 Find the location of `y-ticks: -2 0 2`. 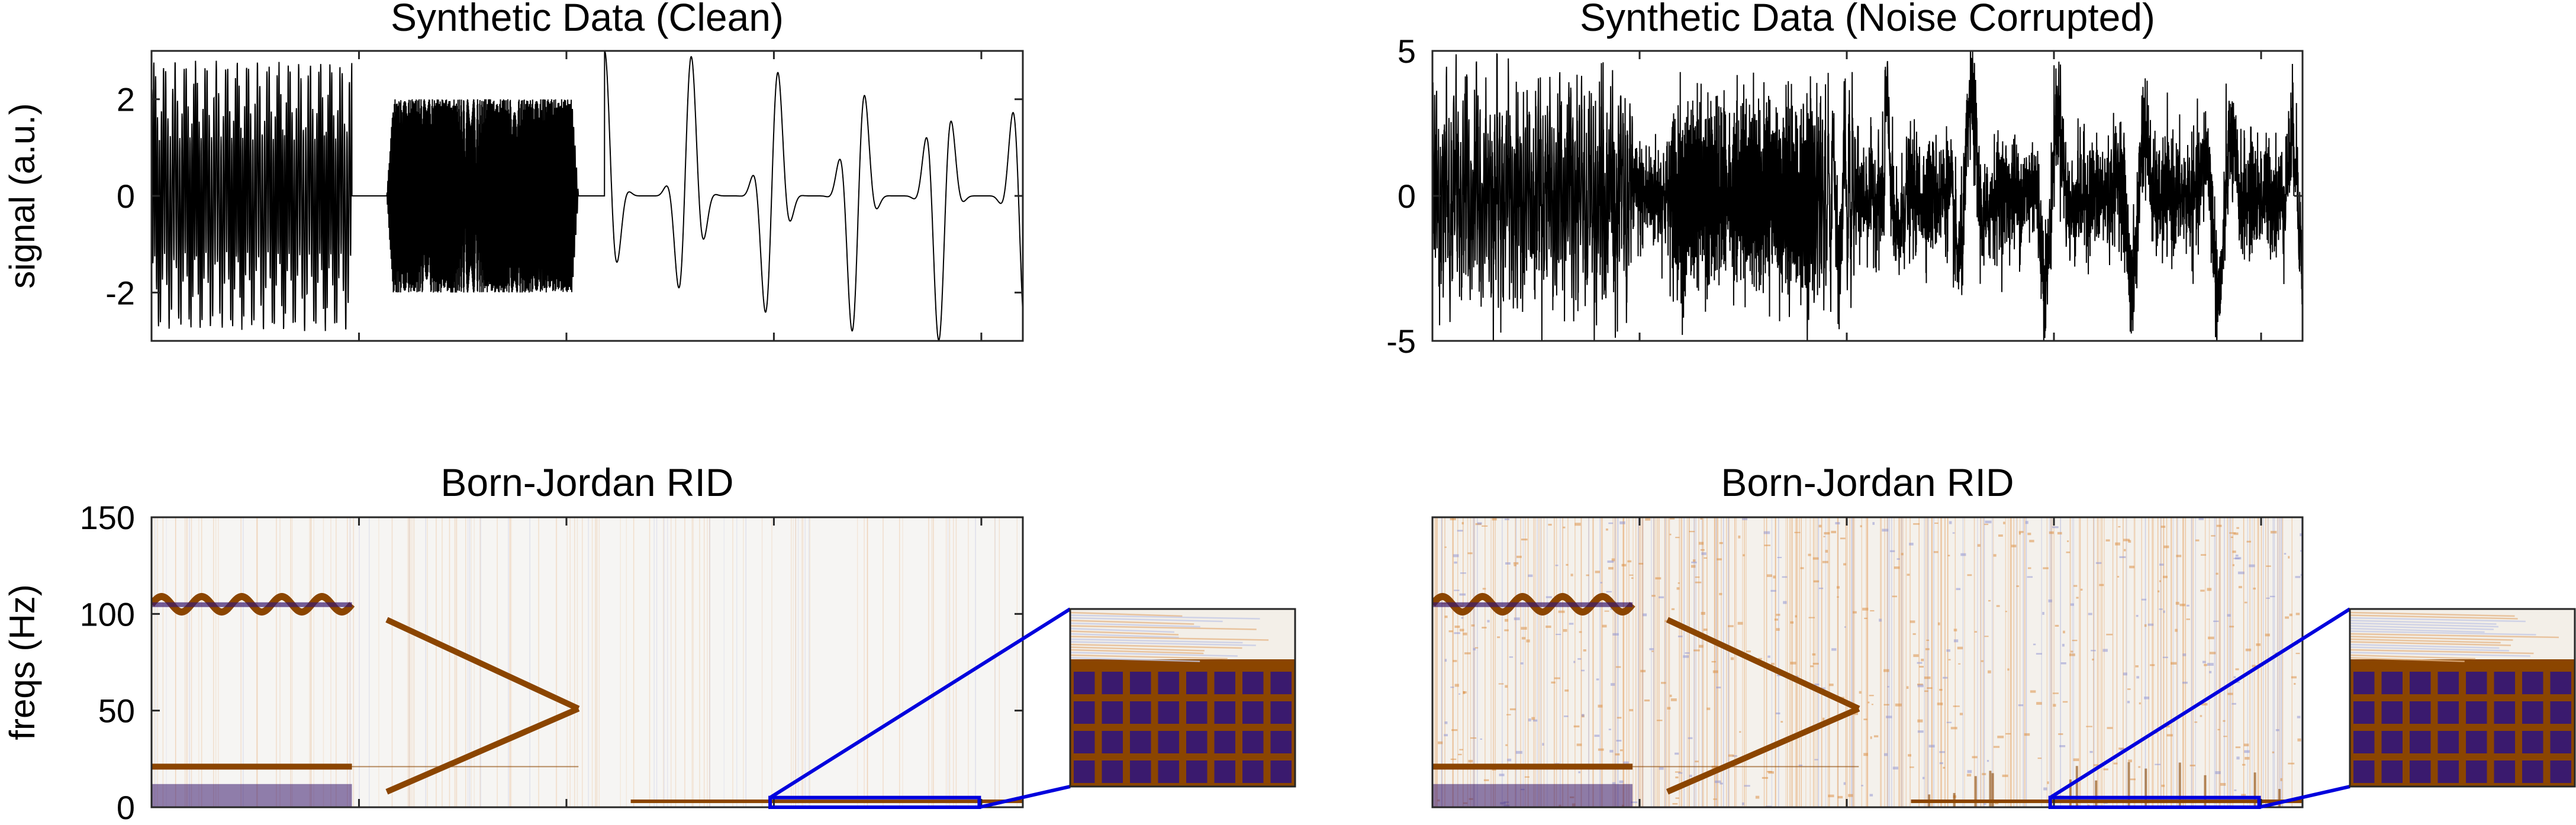

y-ticks: -2 0 2 is located at coordinates (564, 196).